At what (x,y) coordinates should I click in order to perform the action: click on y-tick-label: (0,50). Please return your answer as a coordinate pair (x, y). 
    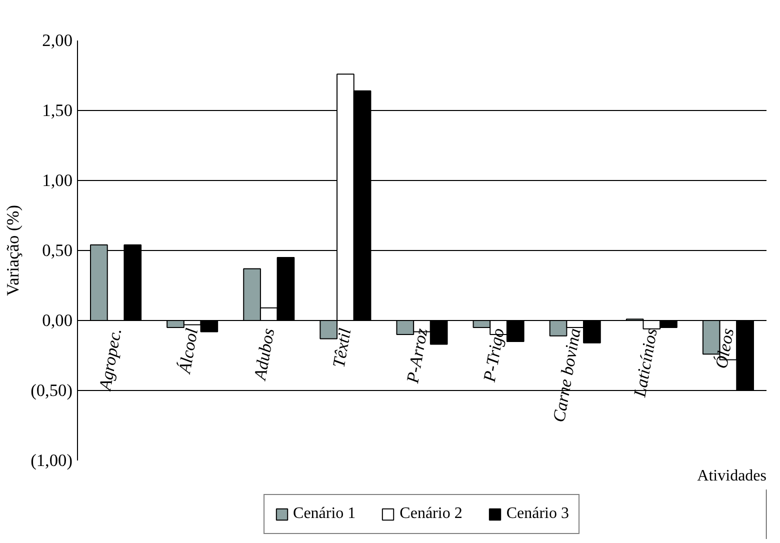
    Looking at the image, I should click on (51, 390).